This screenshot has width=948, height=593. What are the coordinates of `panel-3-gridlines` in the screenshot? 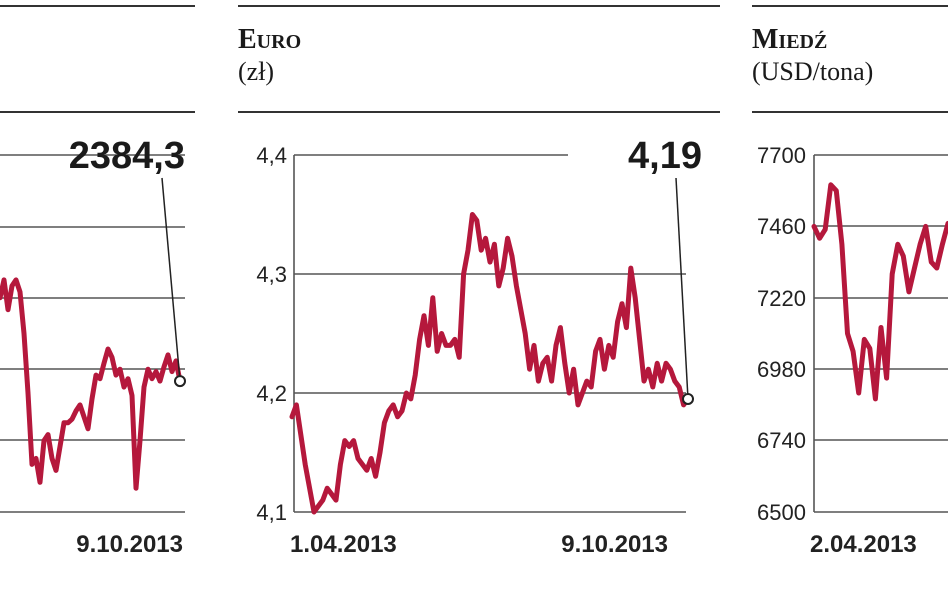 It's located at (880, 333).